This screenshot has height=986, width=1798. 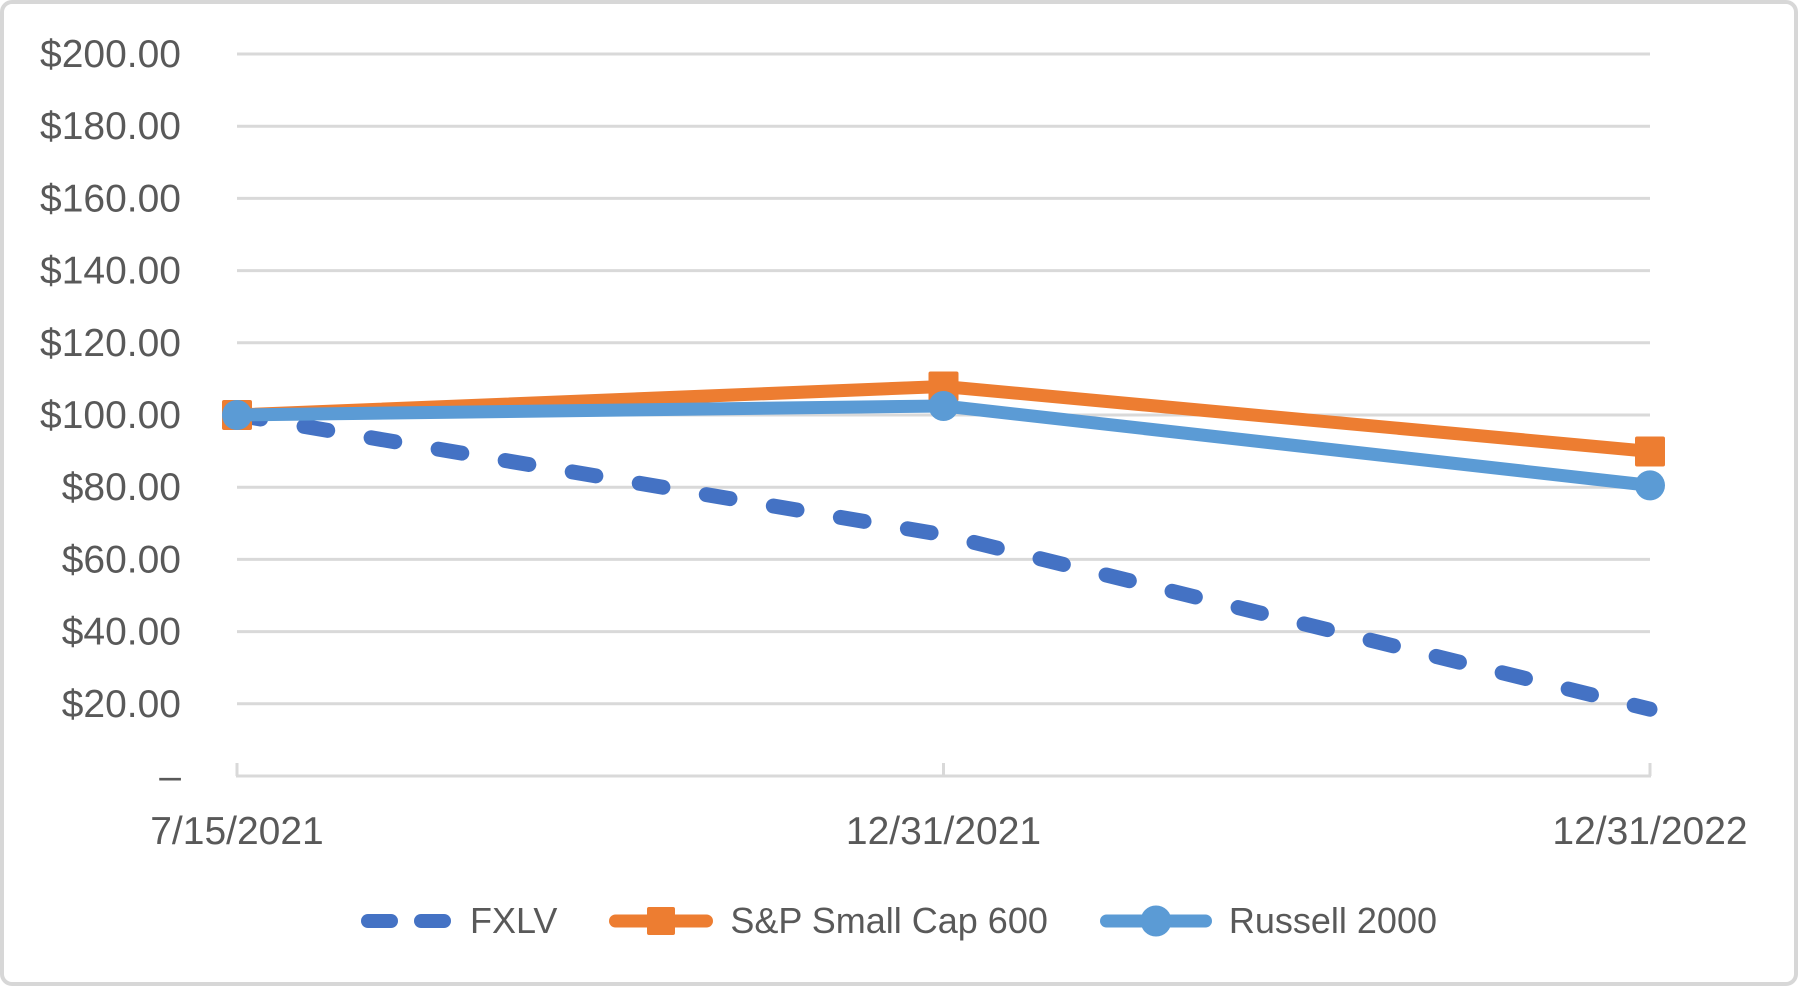 I want to click on dashed-line-swatch-icon, so click(x=405, y=921).